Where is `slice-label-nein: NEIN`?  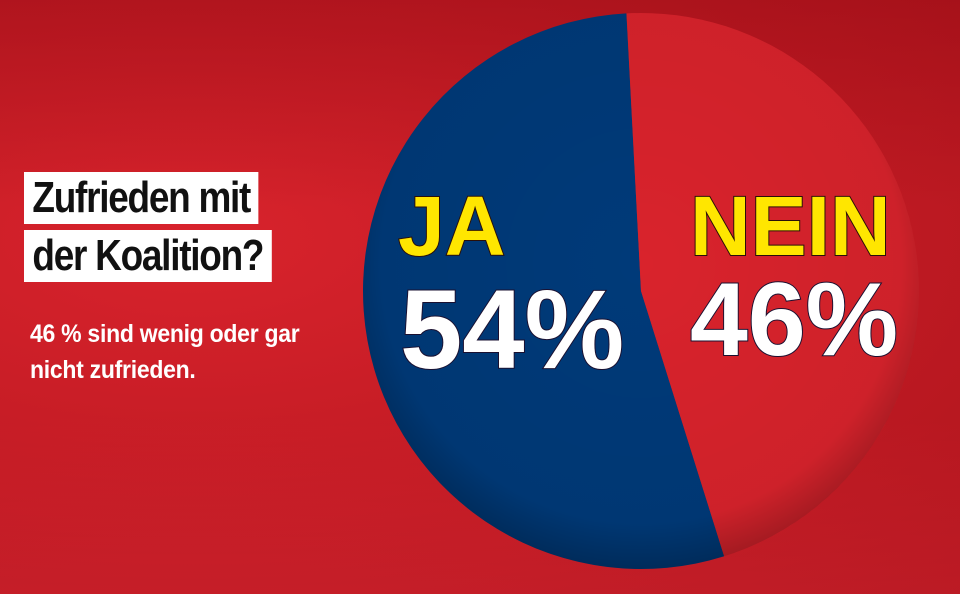
slice-label-nein: NEIN is located at coordinates (790, 226).